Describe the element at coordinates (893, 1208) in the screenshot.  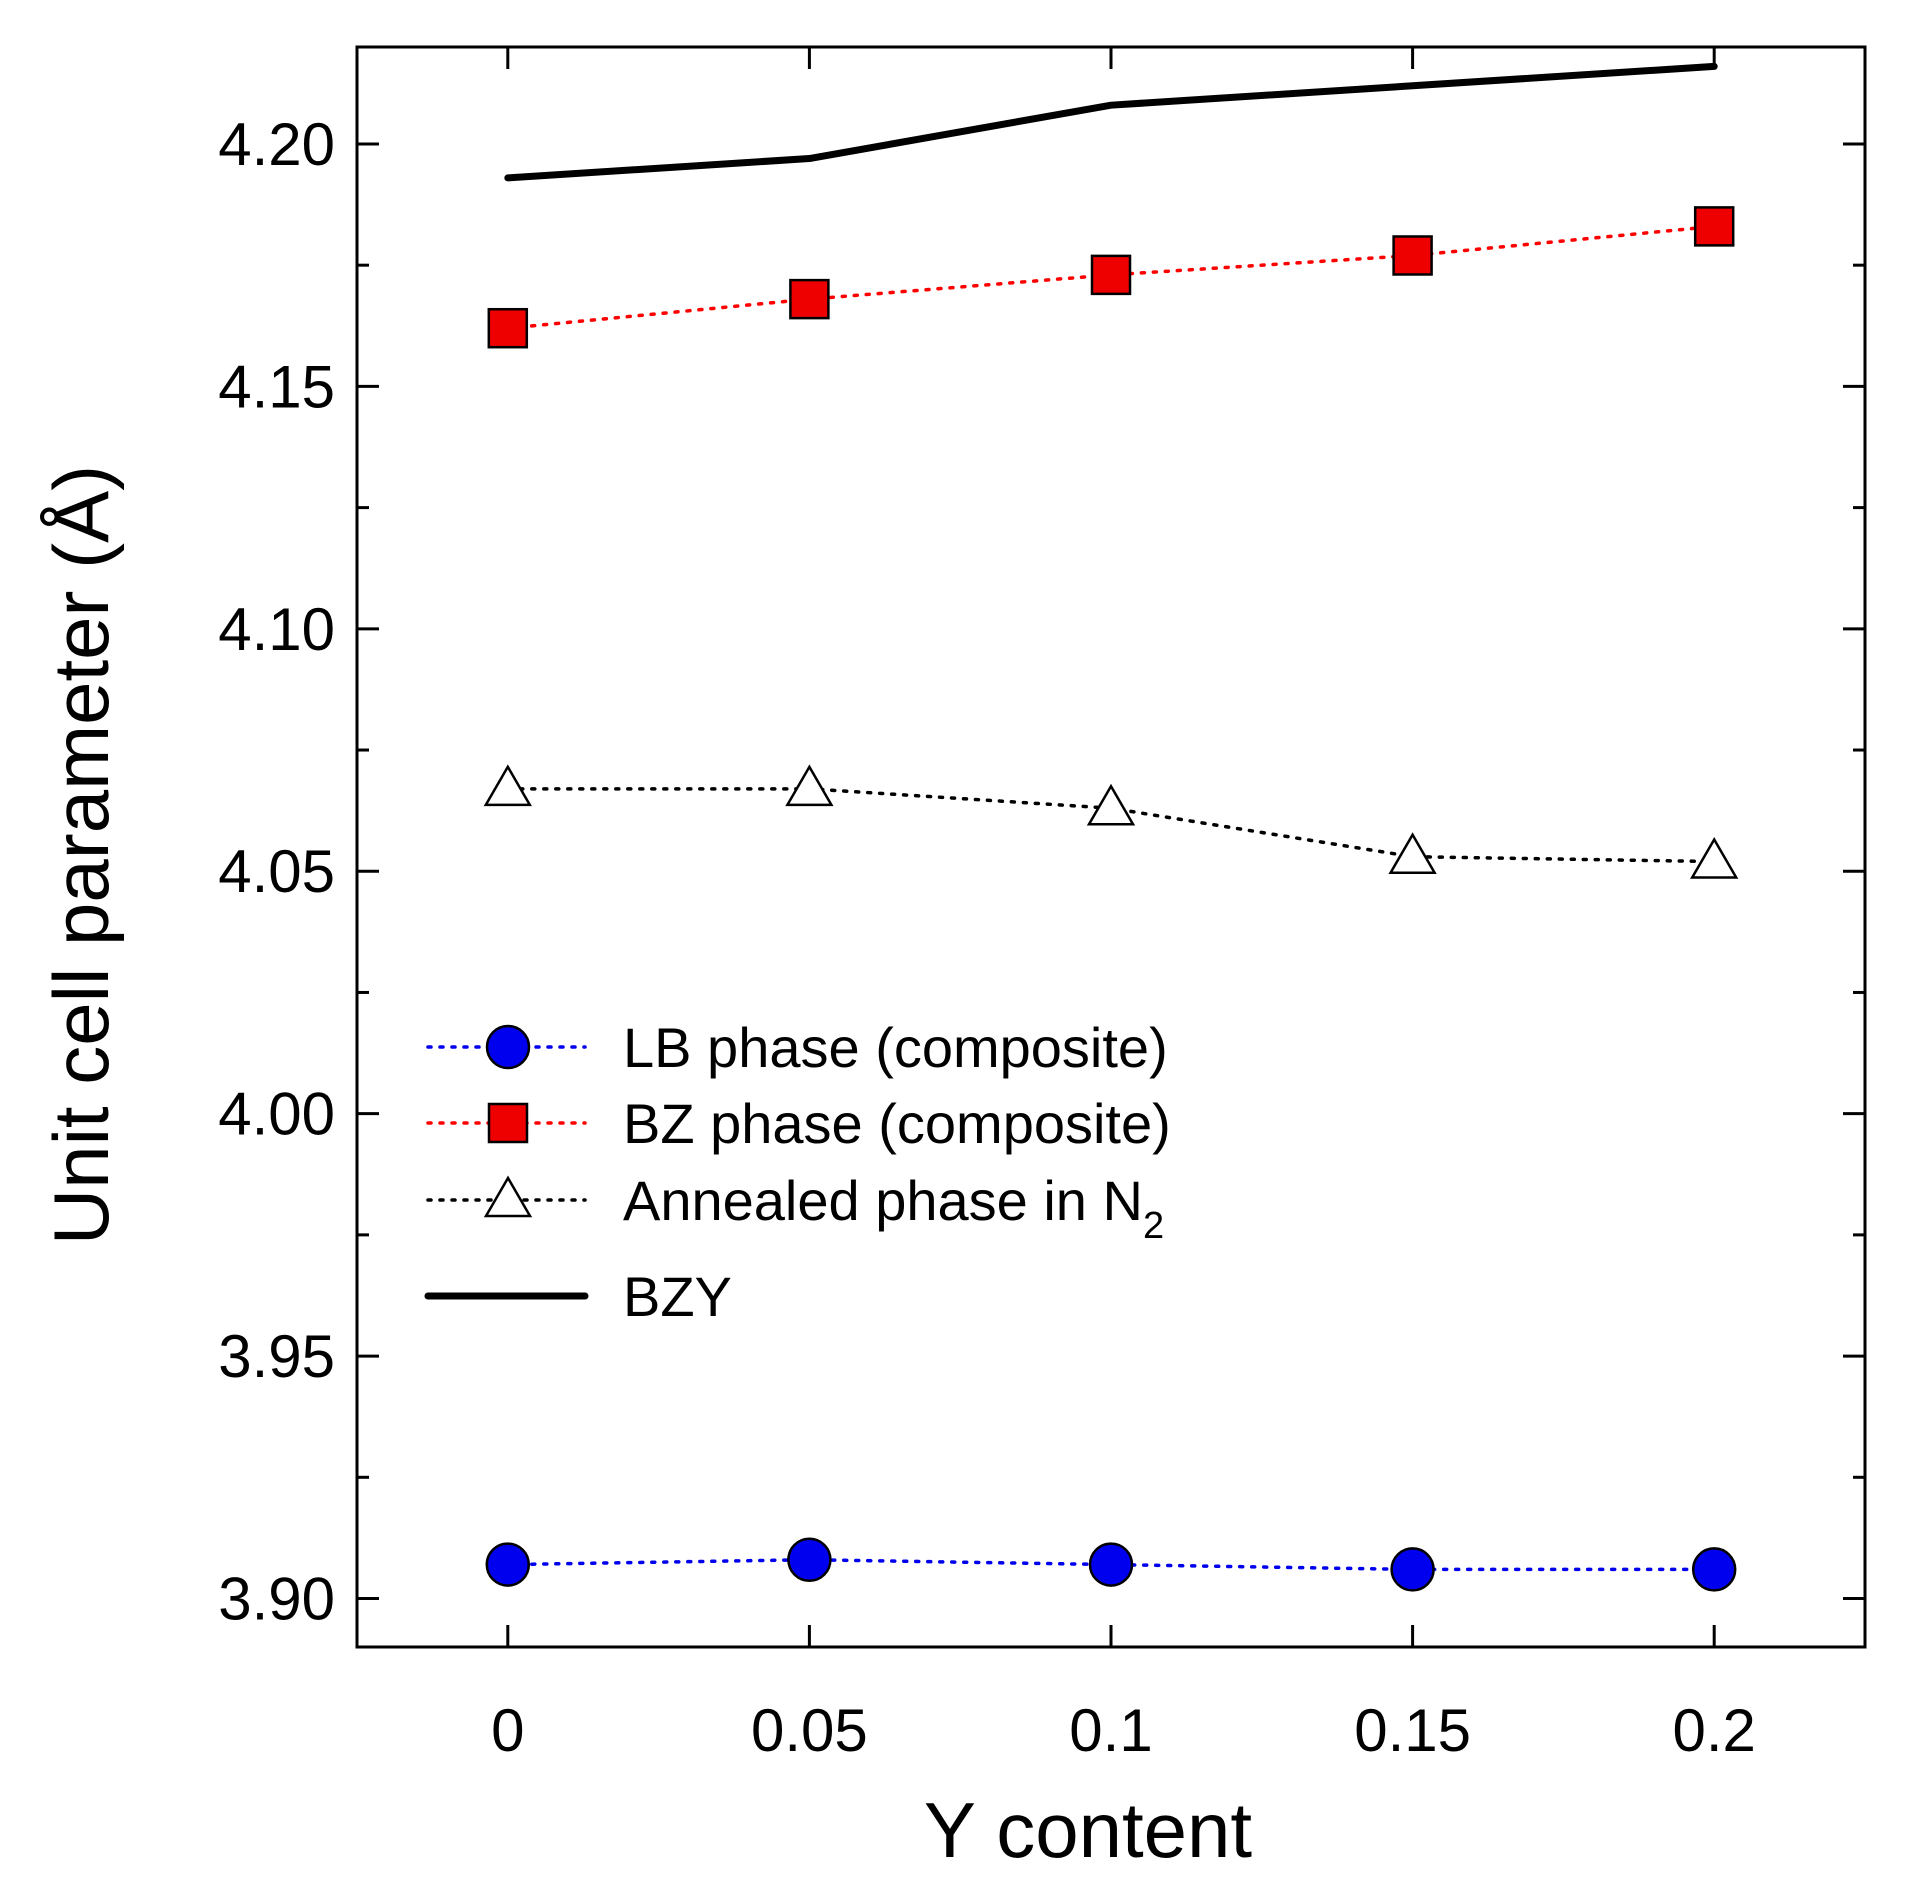
I see `legend-label: Annealed phase in N2` at that location.